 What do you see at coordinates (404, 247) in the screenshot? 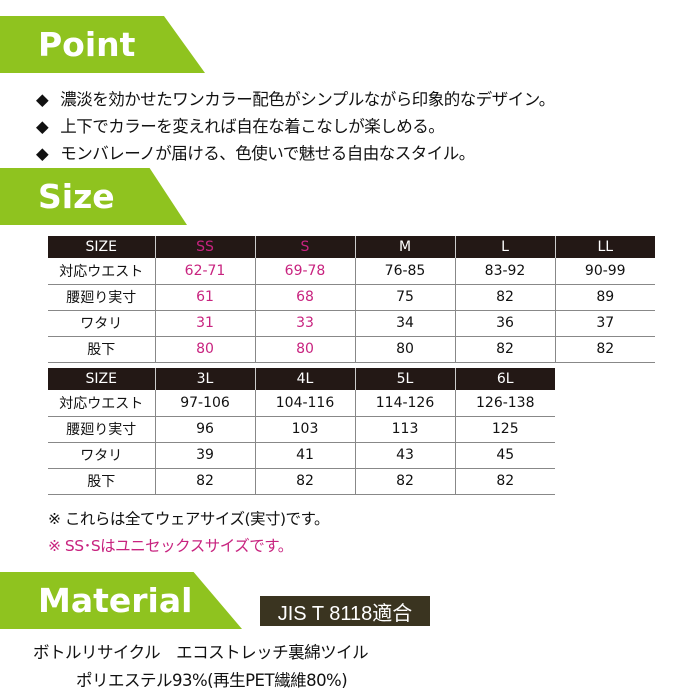
I see `column-header: M` at bounding box center [404, 247].